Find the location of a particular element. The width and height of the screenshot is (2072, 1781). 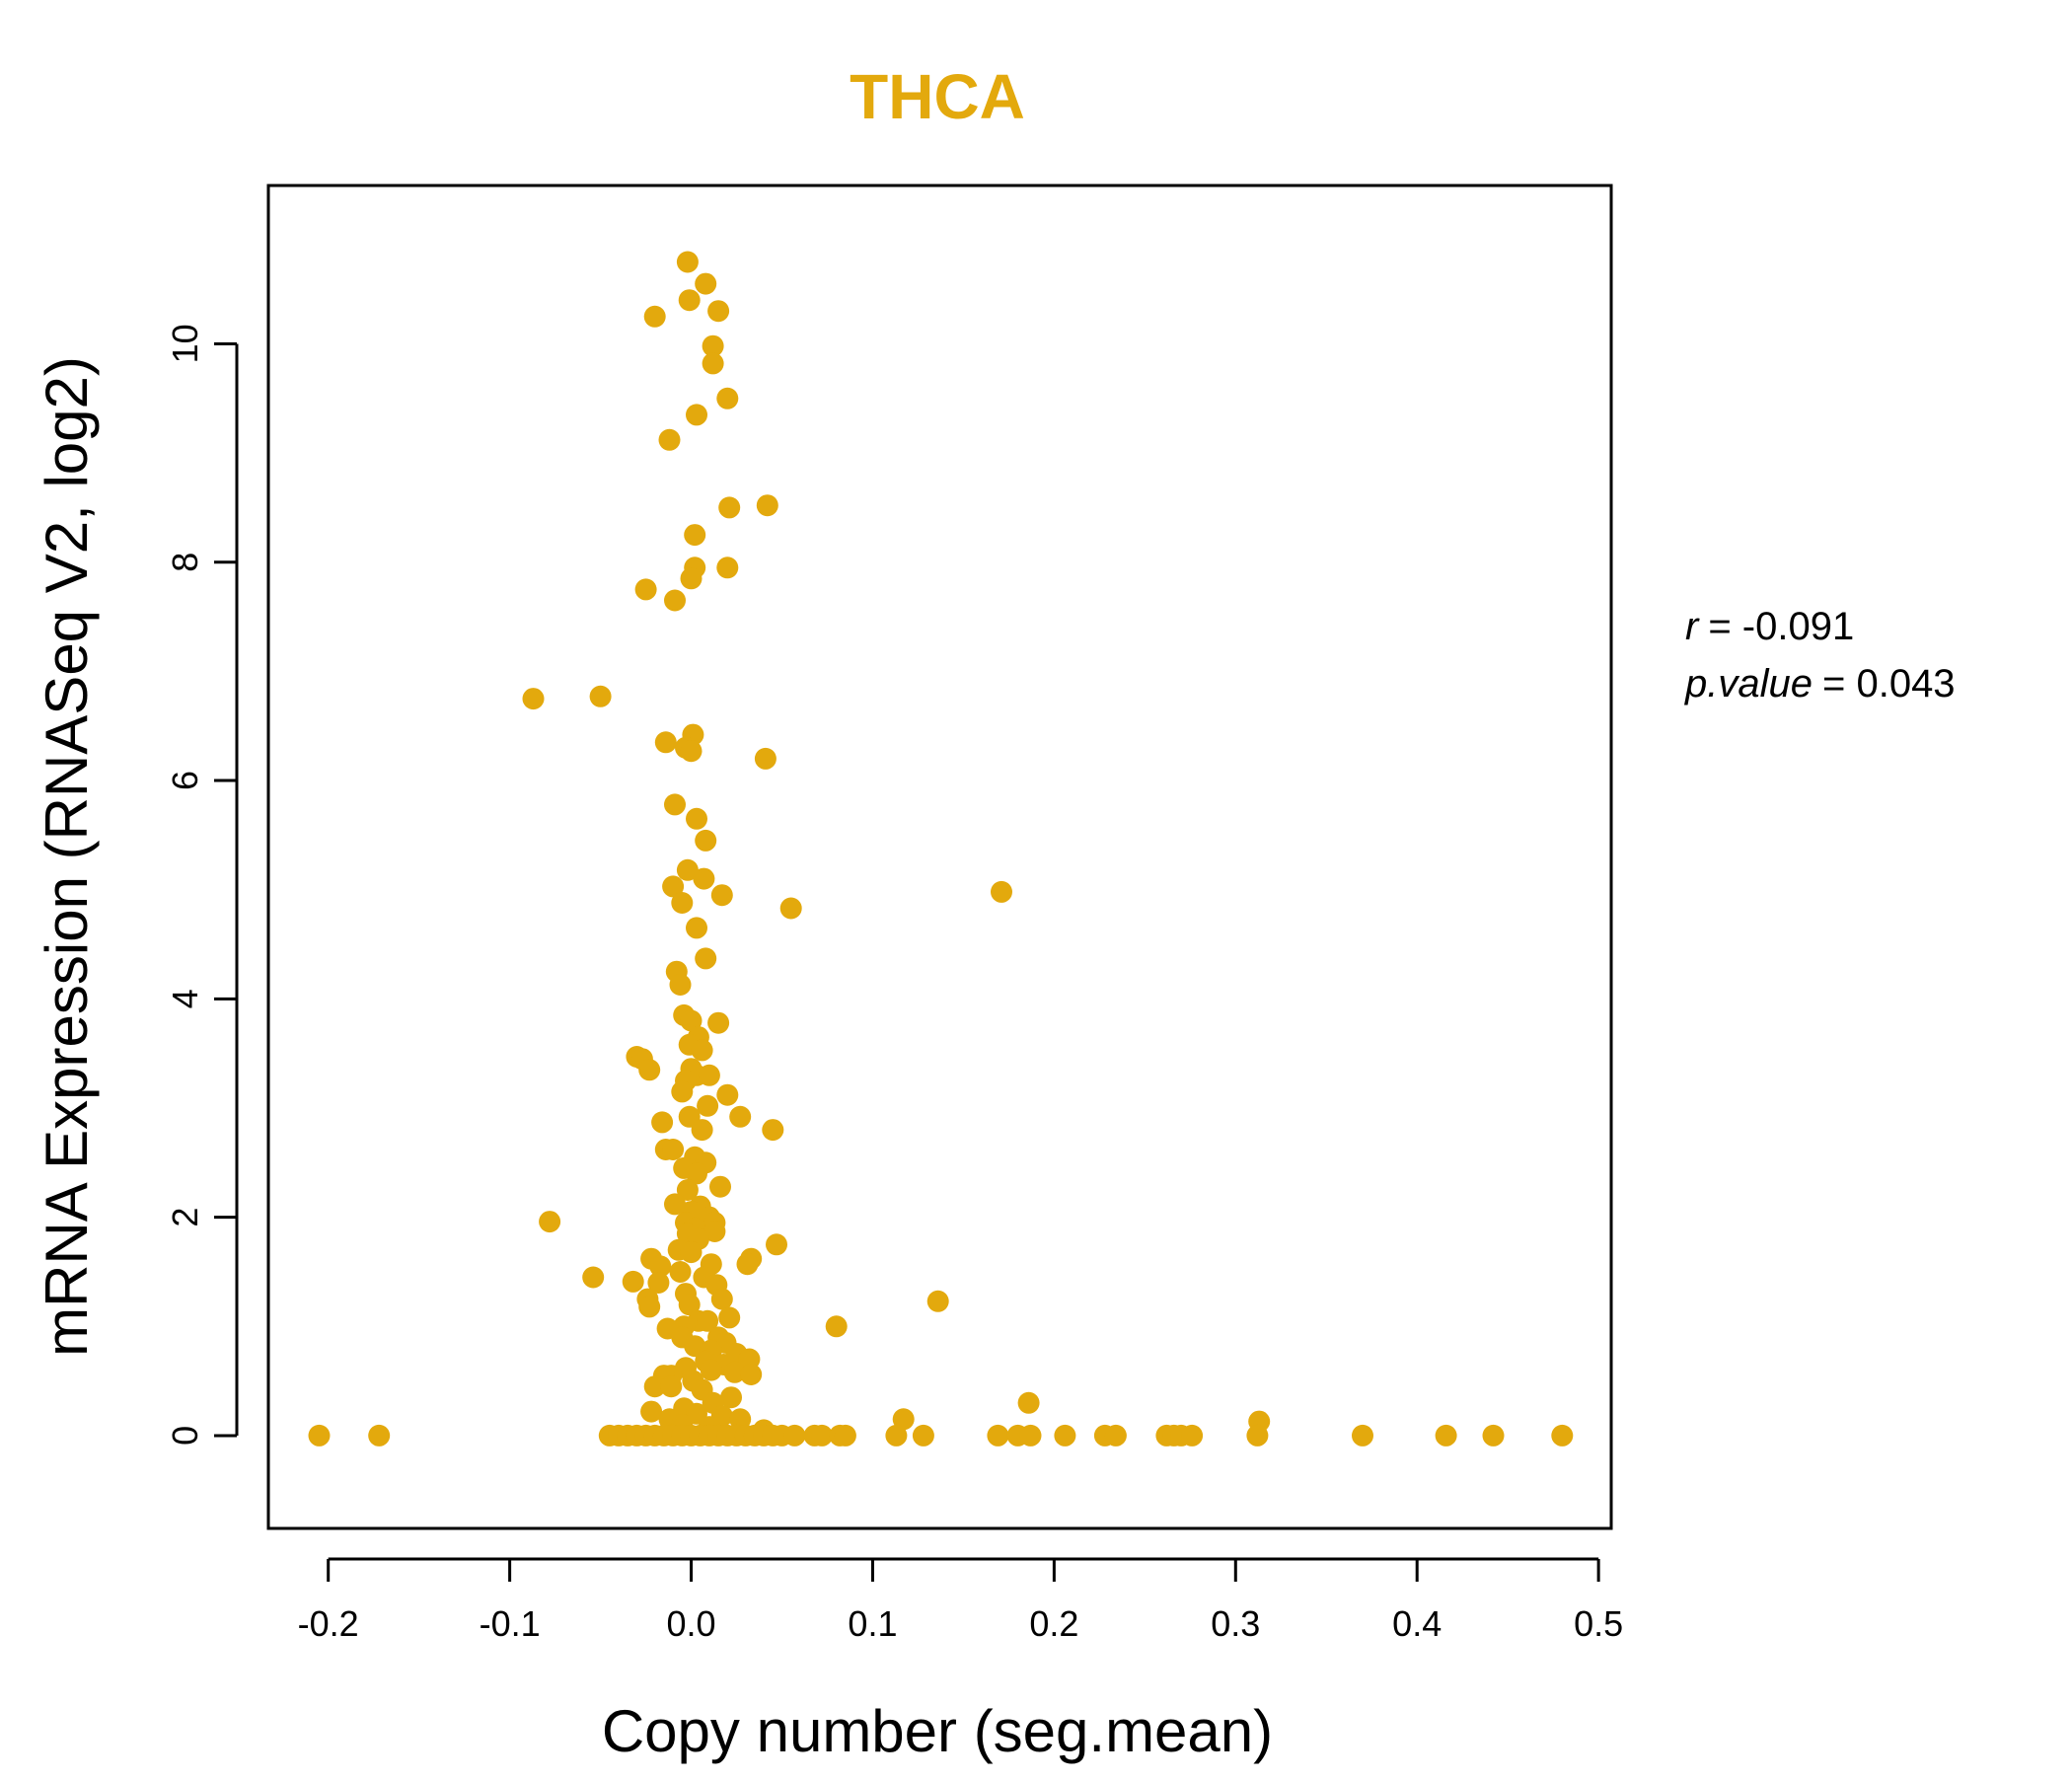

p-value: = 0.043 is located at coordinates (1889, 683).